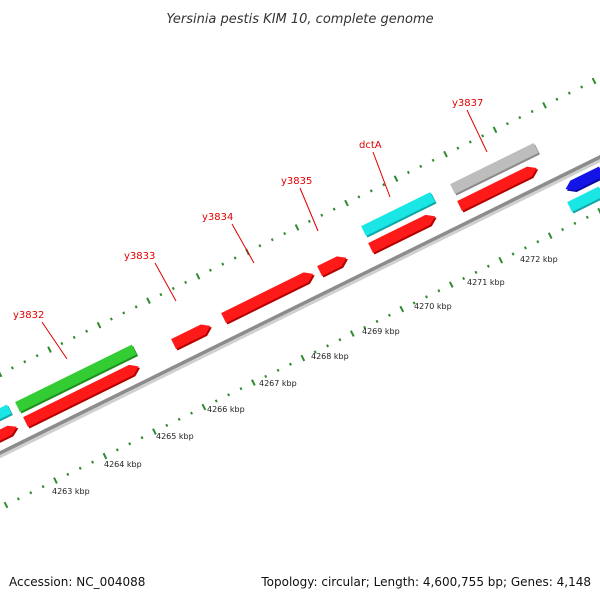  I want to click on gene-label-y3833: y3833, so click(139, 256).